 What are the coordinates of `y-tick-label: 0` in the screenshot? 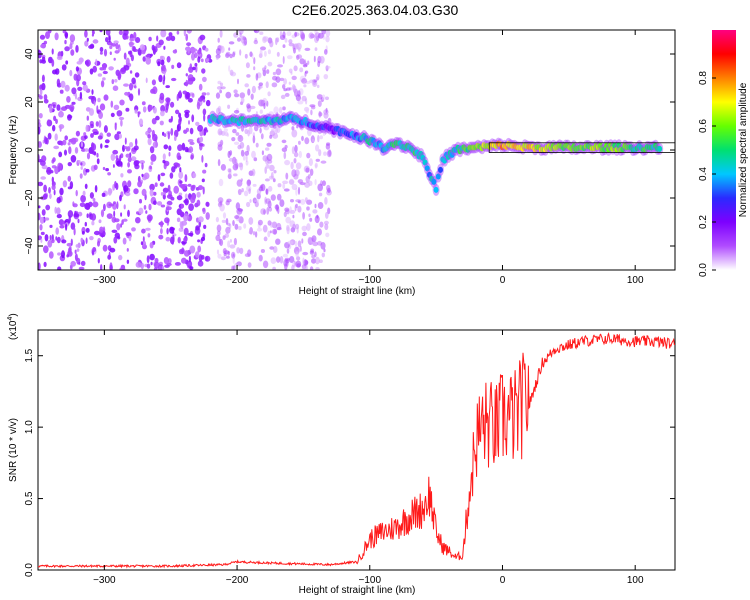 It's located at (29, 150).